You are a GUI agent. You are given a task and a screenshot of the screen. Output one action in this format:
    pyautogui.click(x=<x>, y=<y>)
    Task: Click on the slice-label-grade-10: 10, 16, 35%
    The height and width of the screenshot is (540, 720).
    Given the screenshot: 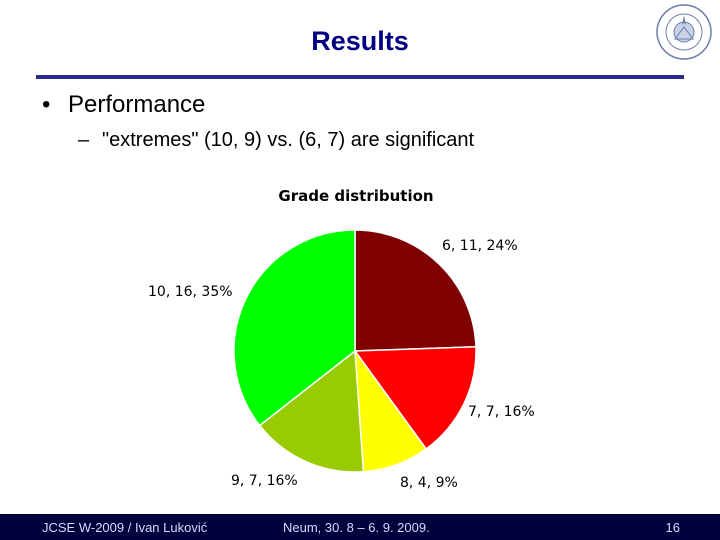 What is the action you would take?
    pyautogui.click(x=190, y=292)
    